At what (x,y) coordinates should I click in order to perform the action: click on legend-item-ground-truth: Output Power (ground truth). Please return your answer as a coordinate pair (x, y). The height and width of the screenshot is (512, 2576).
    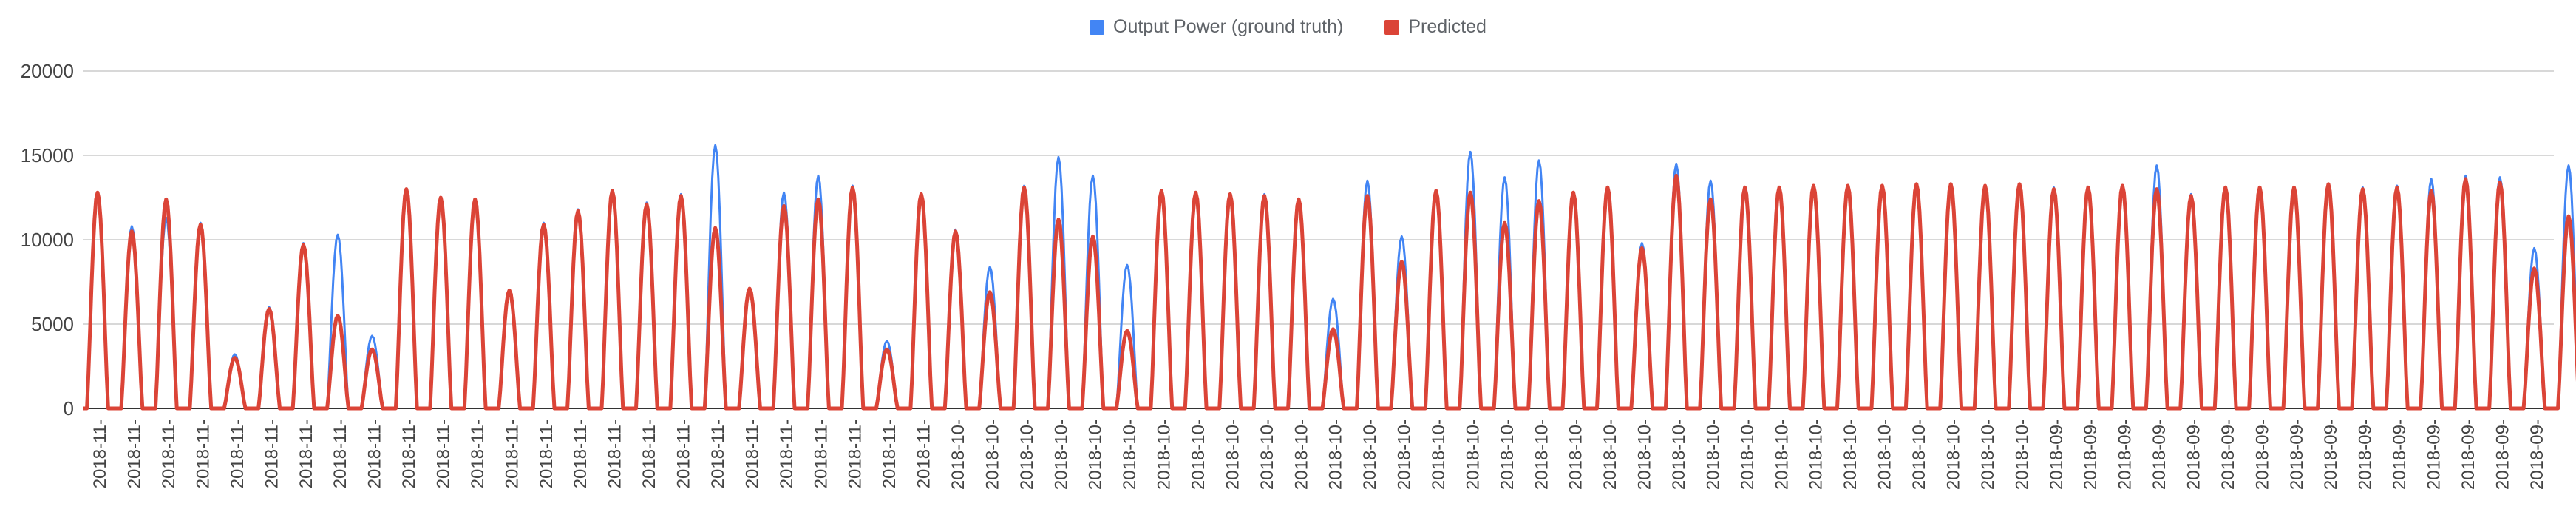
    Looking at the image, I should click on (1216, 27).